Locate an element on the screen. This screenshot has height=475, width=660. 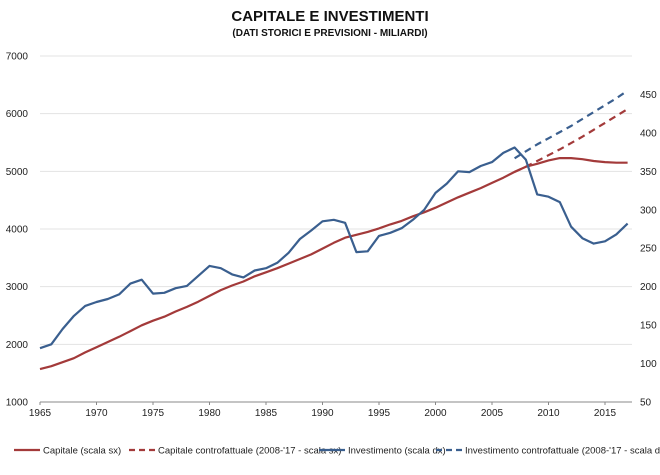
y-left-tick-label: 6000 is located at coordinates (17, 114).